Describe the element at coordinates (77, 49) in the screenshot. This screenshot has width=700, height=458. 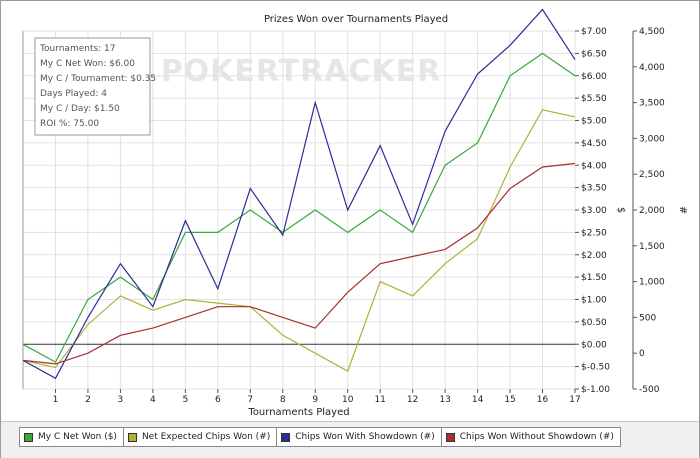
I see `stat-tournaments: Tournaments: 17` at that location.